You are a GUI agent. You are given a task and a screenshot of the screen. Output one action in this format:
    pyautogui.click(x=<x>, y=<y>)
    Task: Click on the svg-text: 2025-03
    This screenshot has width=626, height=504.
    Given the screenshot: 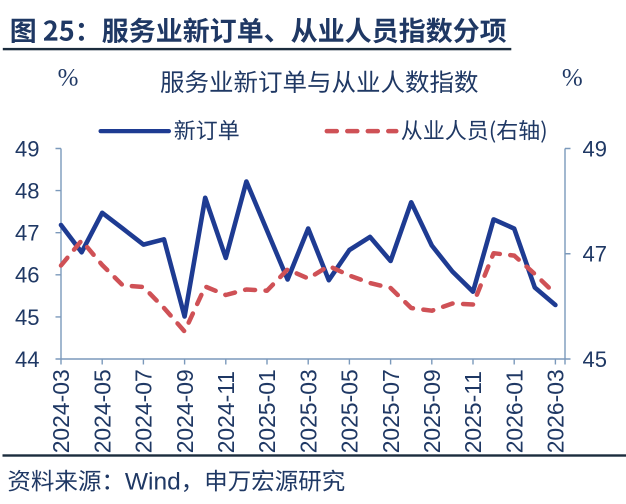 What is the action you would take?
    pyautogui.click(x=308, y=411)
    